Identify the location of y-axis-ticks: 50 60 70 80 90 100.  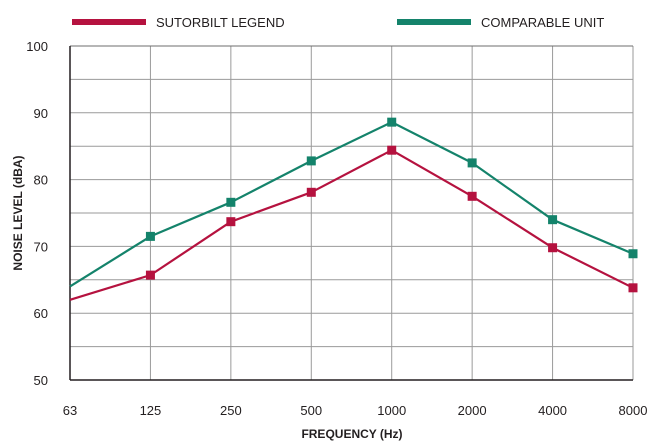
(37, 213).